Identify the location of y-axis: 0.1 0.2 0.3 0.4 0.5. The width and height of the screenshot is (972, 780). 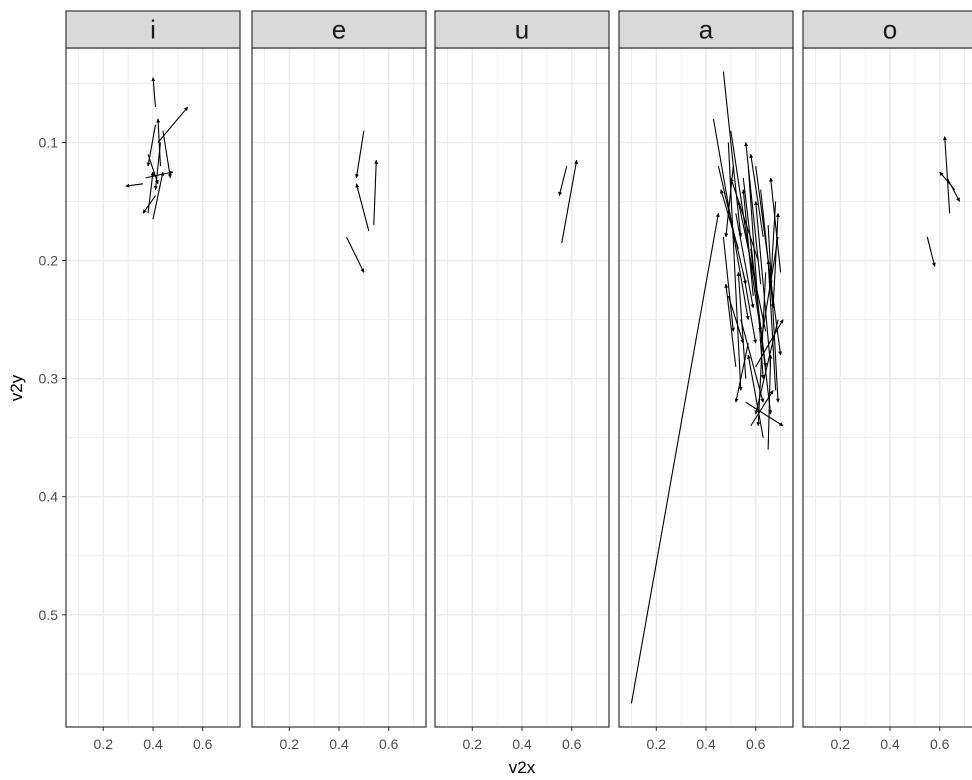
(52, 378).